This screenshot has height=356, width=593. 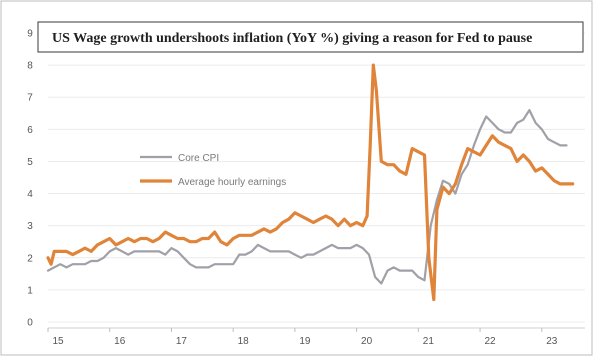 What do you see at coordinates (232, 182) in the screenshot?
I see `legend-label-average-hourly-earnings: Average hourly earnings` at bounding box center [232, 182].